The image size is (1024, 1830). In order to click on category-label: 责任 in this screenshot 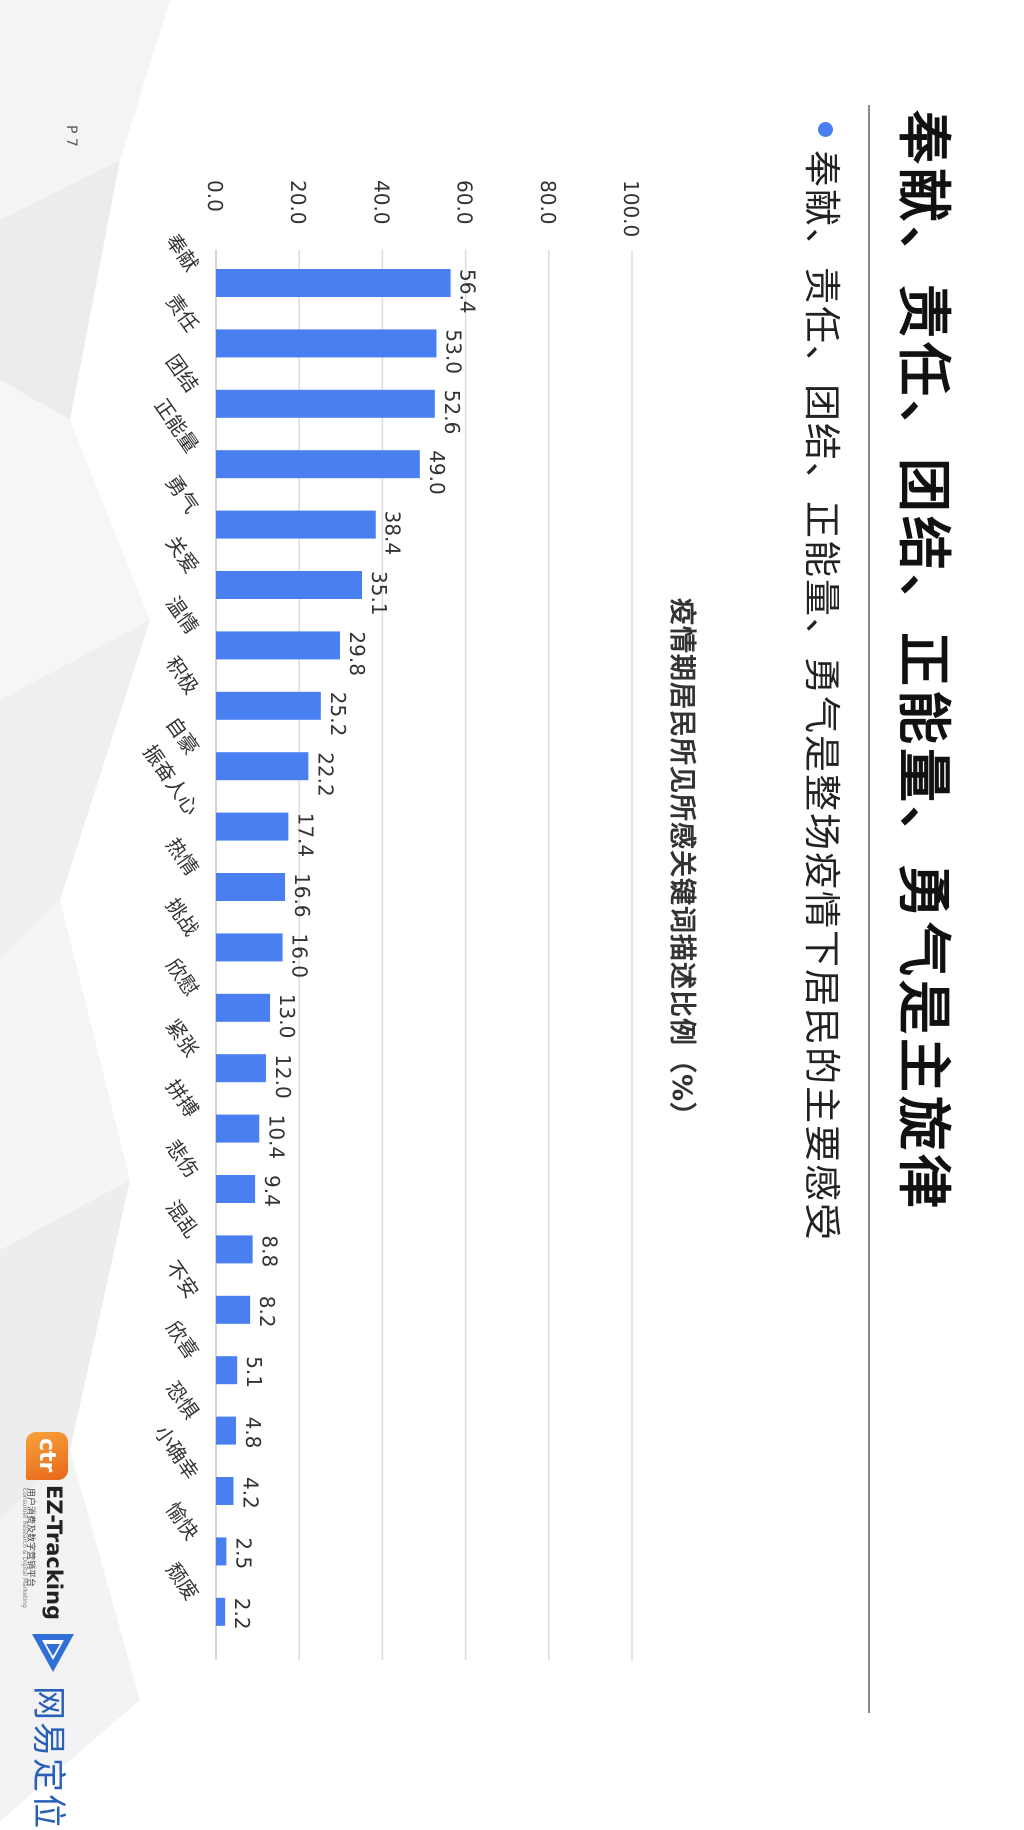, I will do `click(182, 313)`.